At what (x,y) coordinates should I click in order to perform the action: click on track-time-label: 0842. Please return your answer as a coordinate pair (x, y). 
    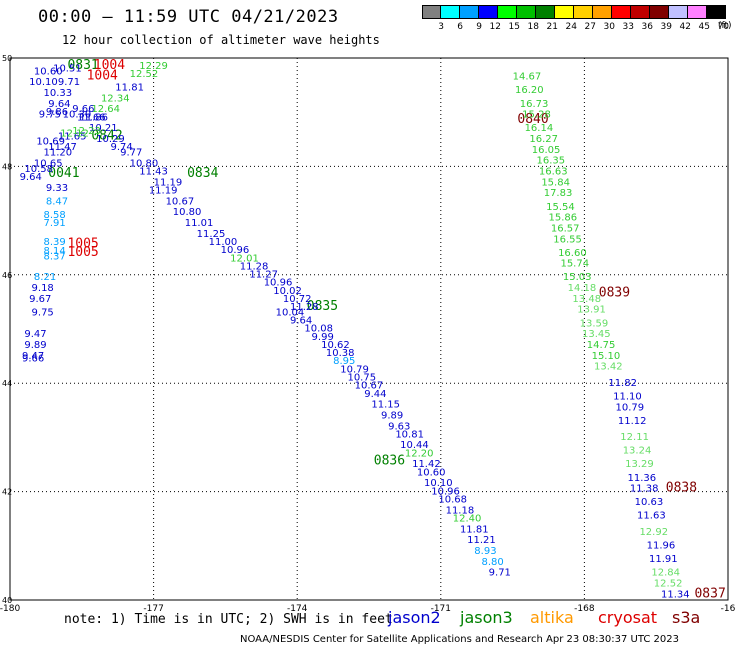
    Looking at the image, I should click on (106, 135).